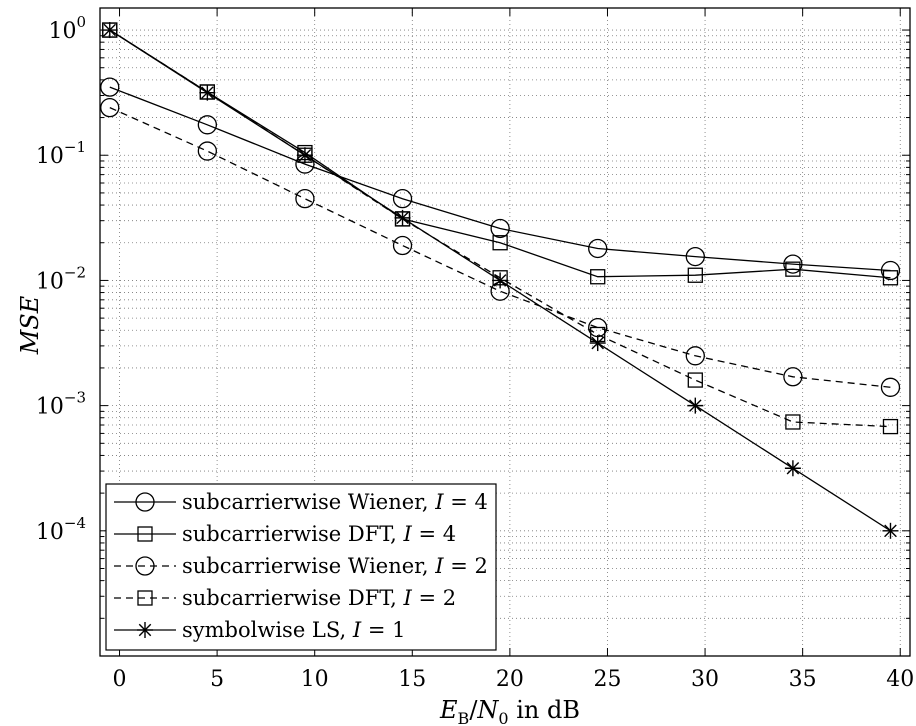 The width and height of the screenshot is (916, 726). What do you see at coordinates (335, 502) in the screenshot?
I see `legend-label: subcarrierwise Wiener, I = 4` at bounding box center [335, 502].